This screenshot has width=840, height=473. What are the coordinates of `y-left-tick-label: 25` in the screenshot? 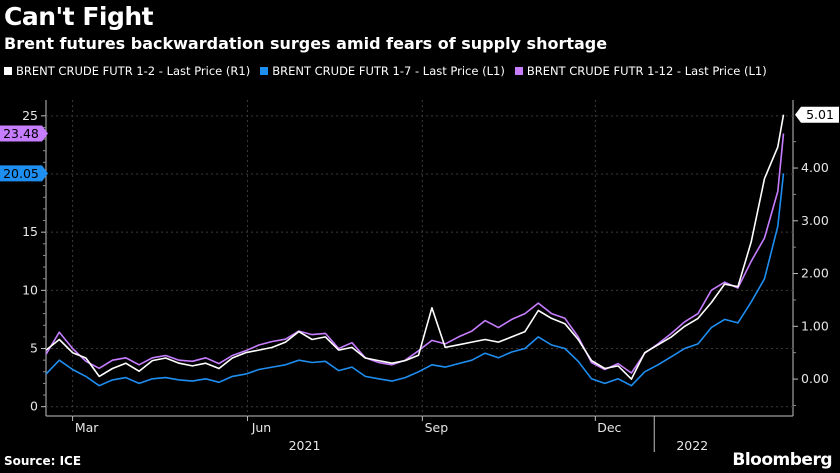 It's located at (30, 115).